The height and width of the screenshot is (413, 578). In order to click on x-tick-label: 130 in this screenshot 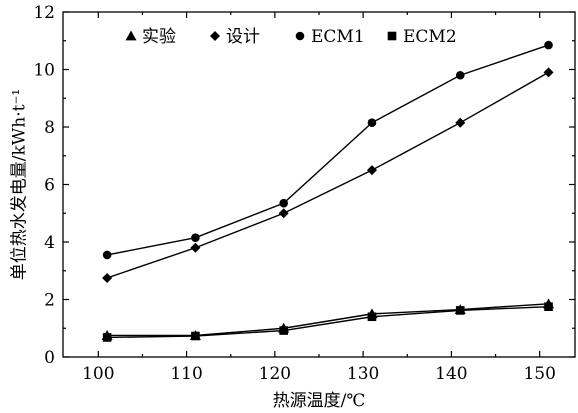, I will do `click(363, 374)`.